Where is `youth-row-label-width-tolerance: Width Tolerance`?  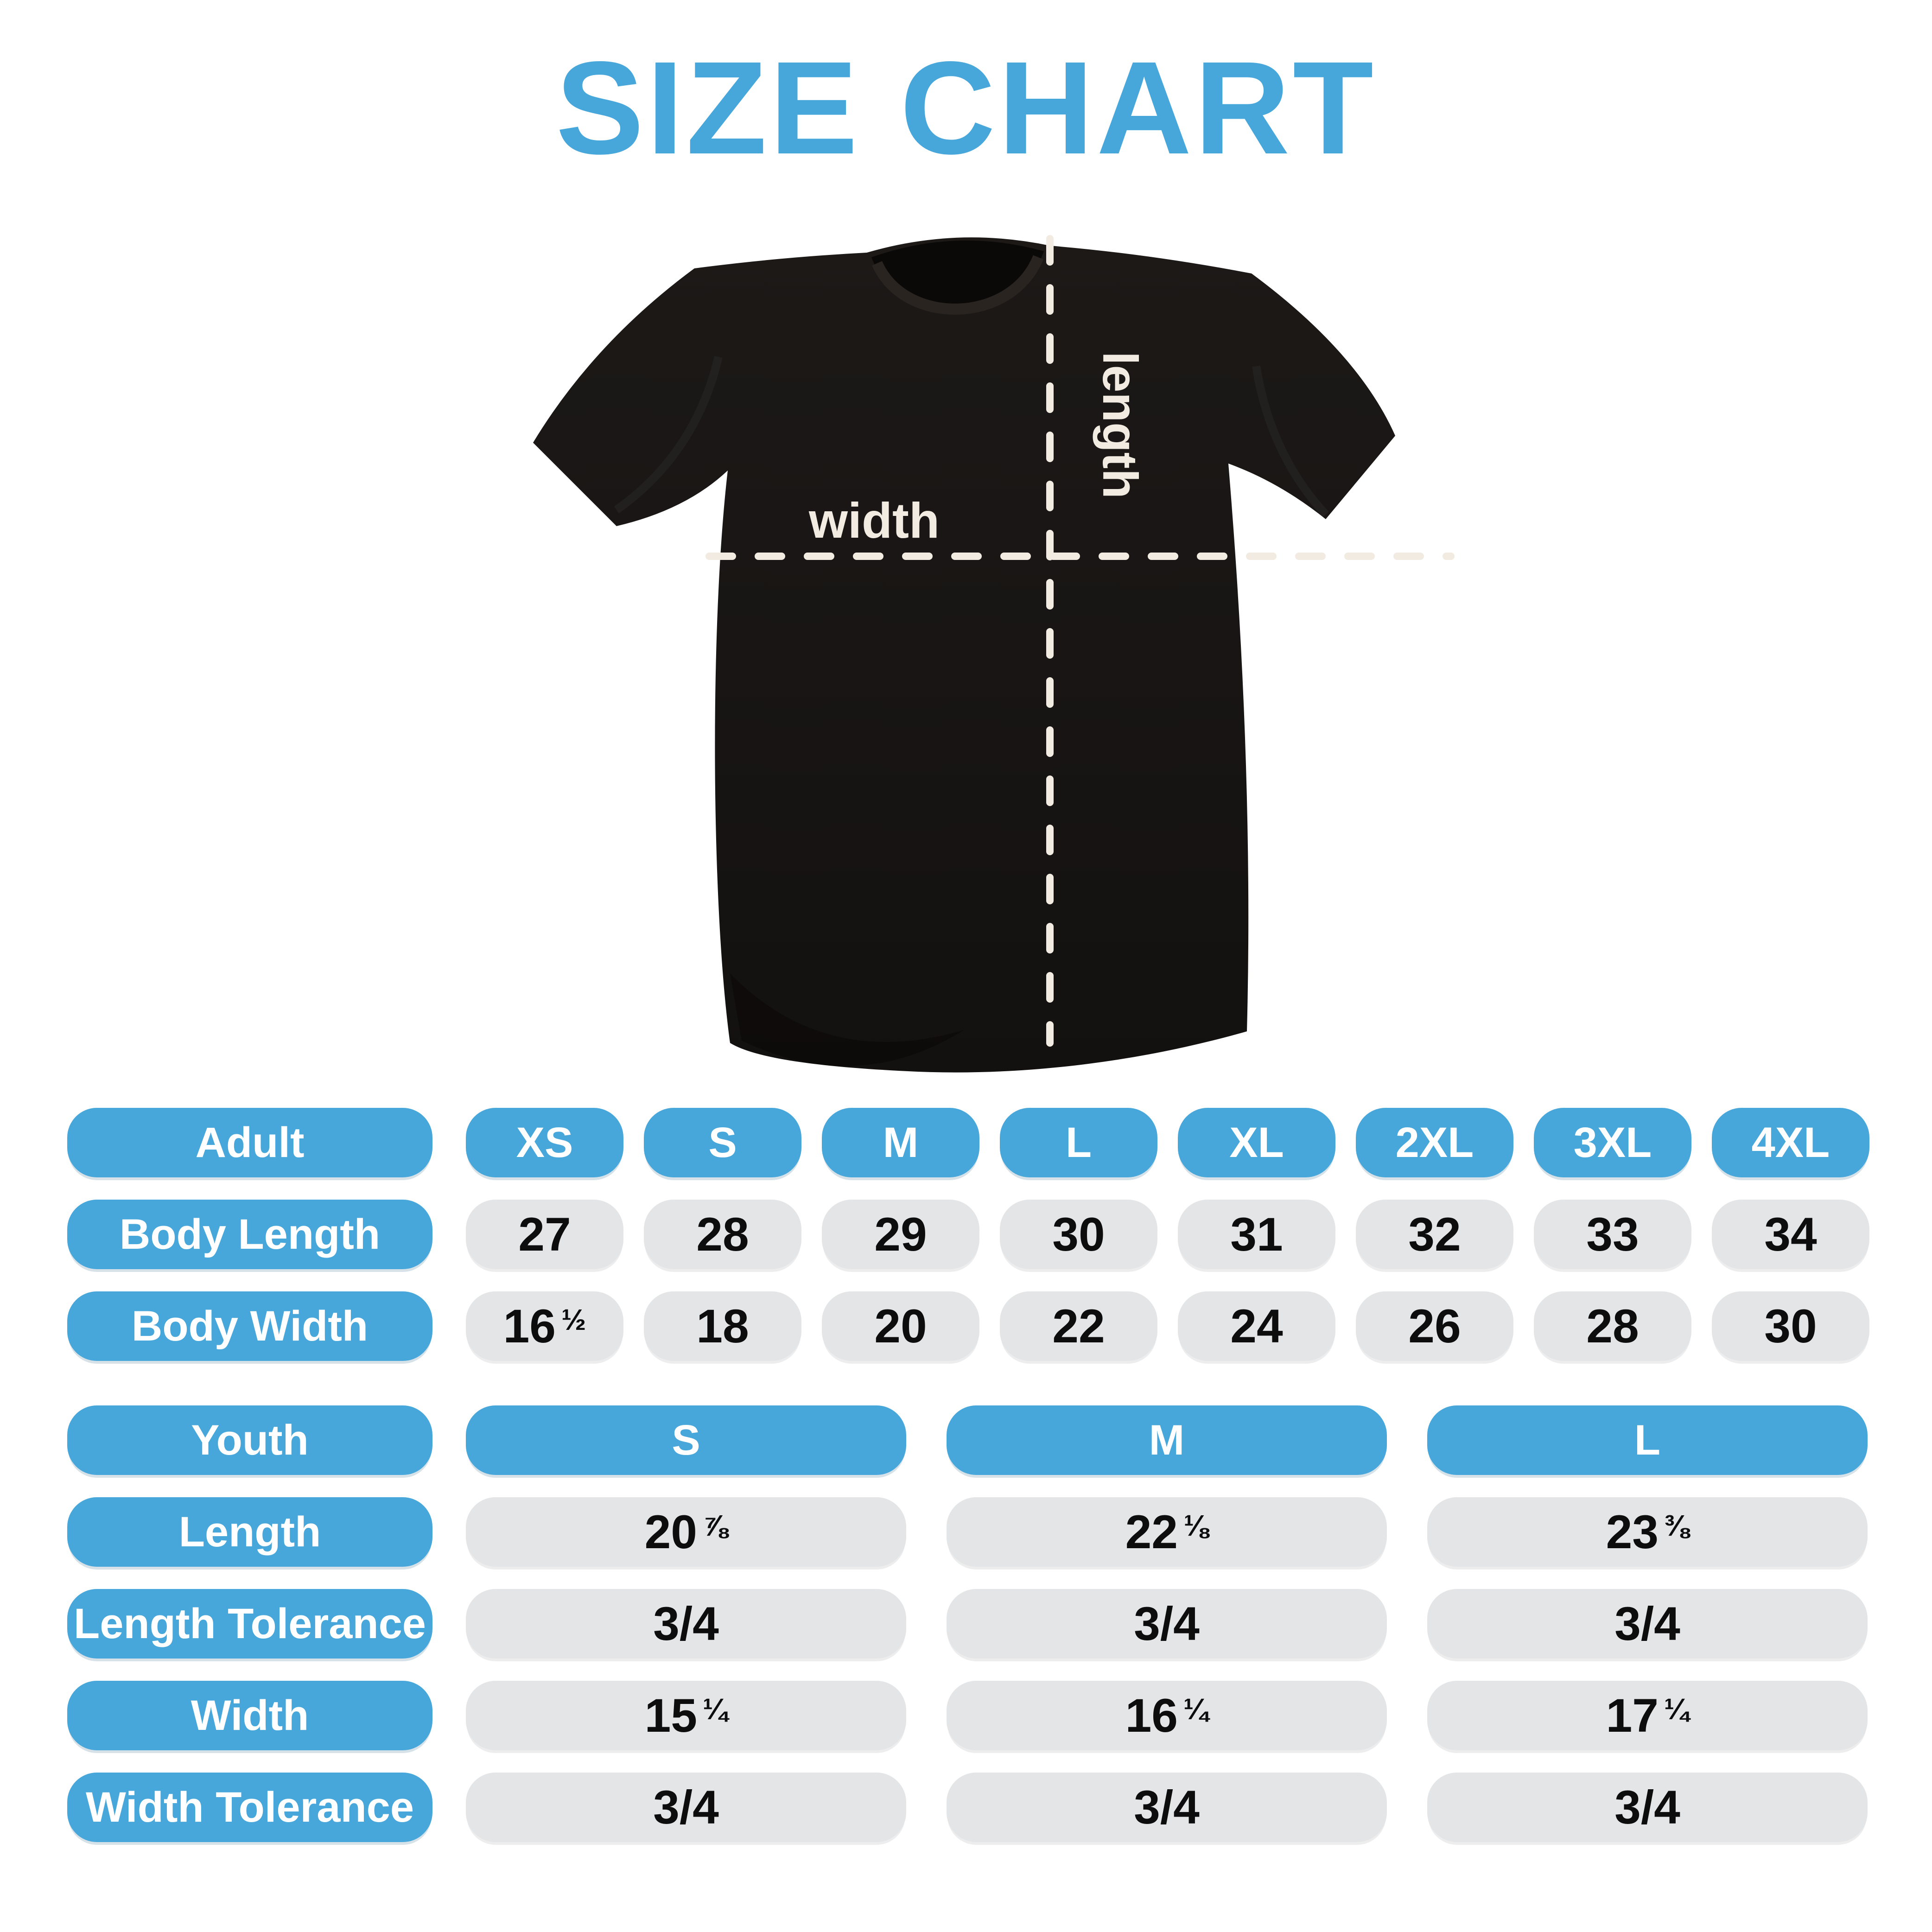
youth-row-label-width-tolerance: Width Tolerance is located at coordinates (249, 1807).